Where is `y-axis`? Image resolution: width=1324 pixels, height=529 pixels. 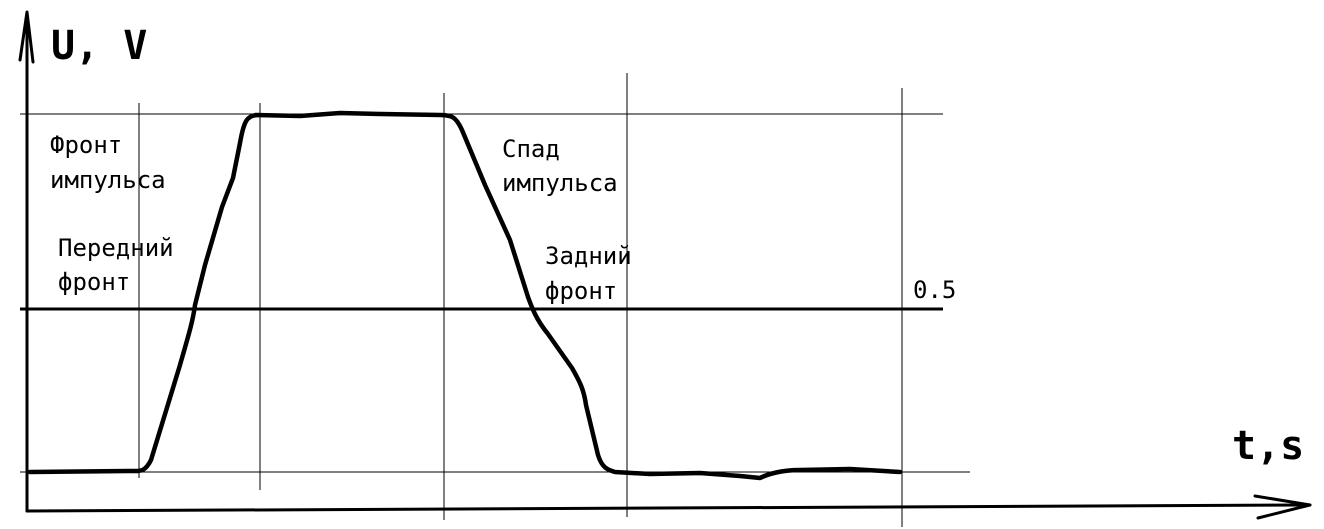 y-axis is located at coordinates (26, 261).